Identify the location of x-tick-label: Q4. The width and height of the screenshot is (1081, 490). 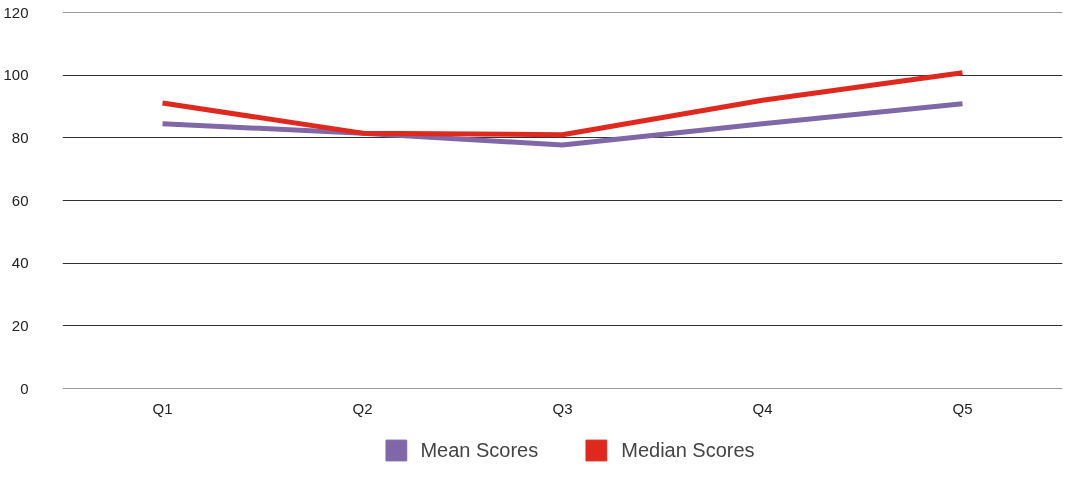
(762, 408).